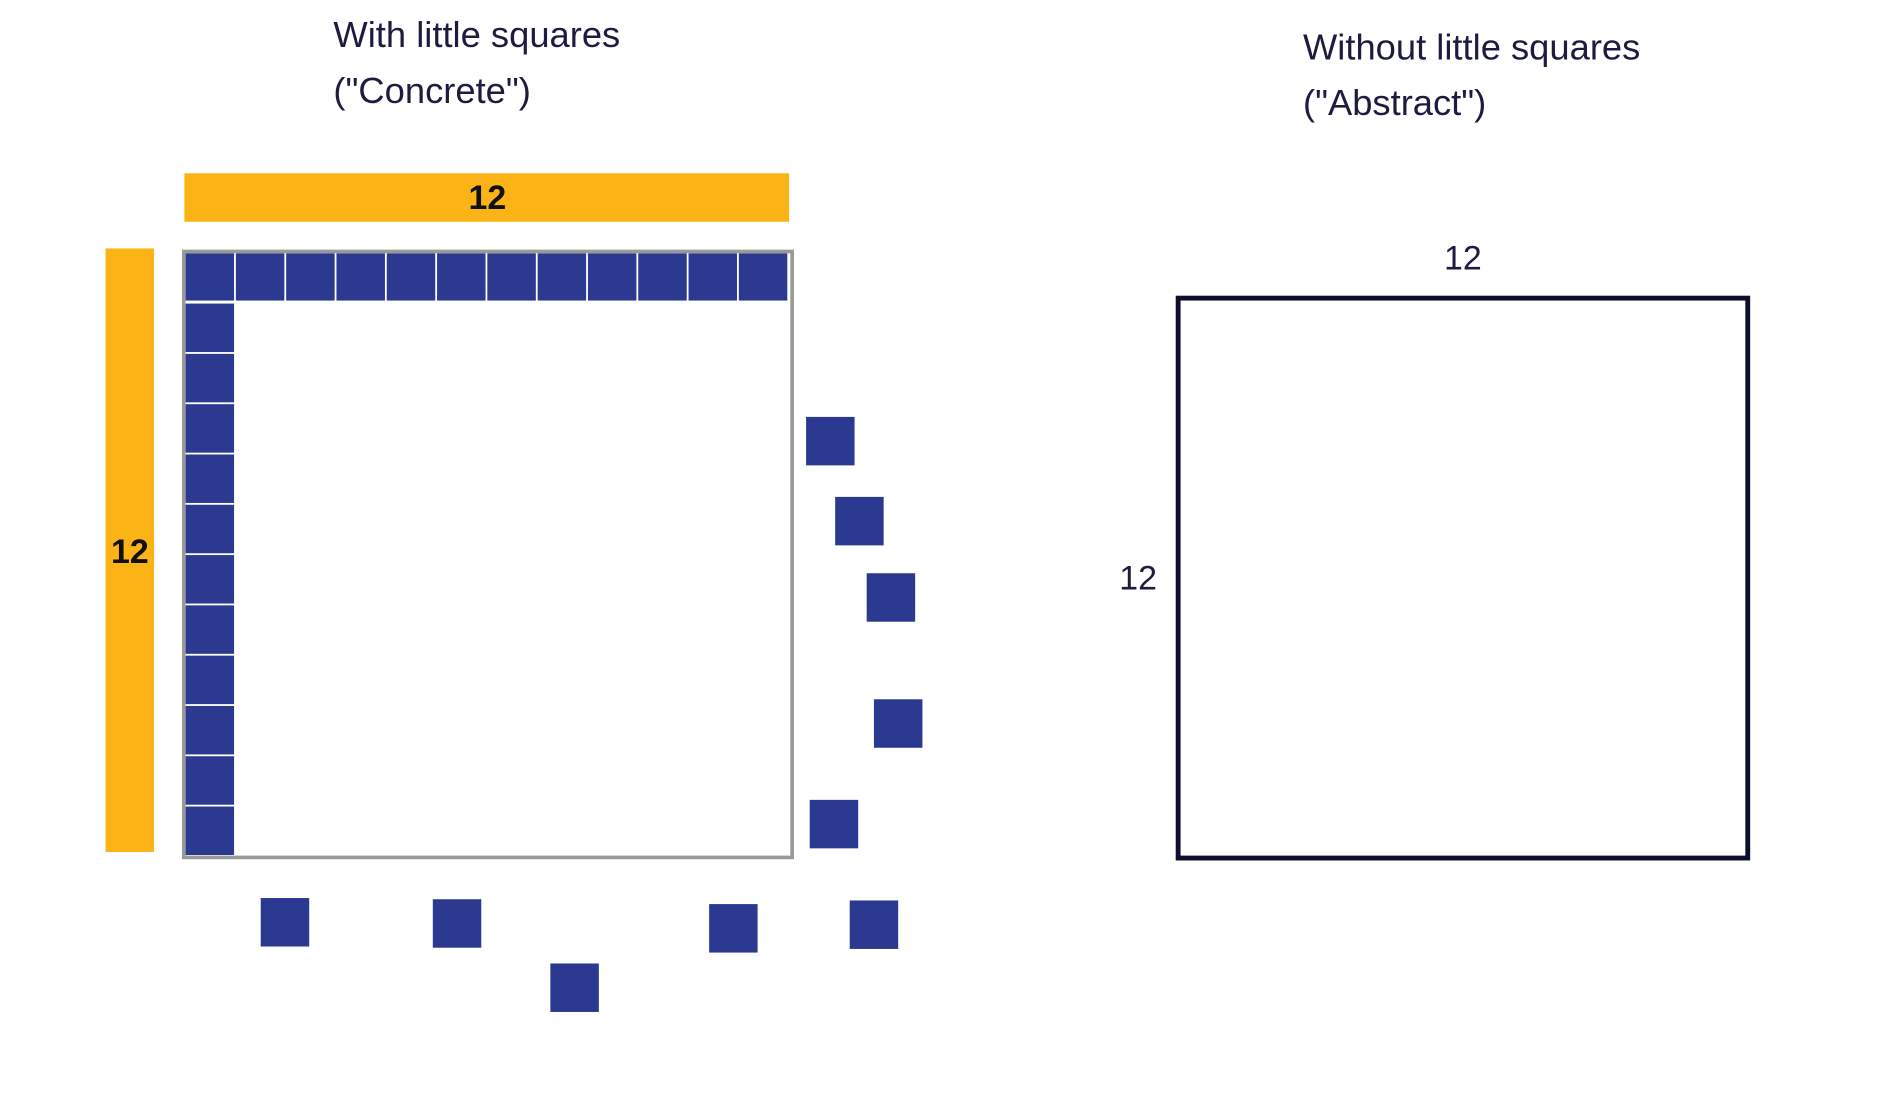 The width and height of the screenshot is (1880, 1098). I want to click on abstract-title: Without little squares, so click(1471, 46).